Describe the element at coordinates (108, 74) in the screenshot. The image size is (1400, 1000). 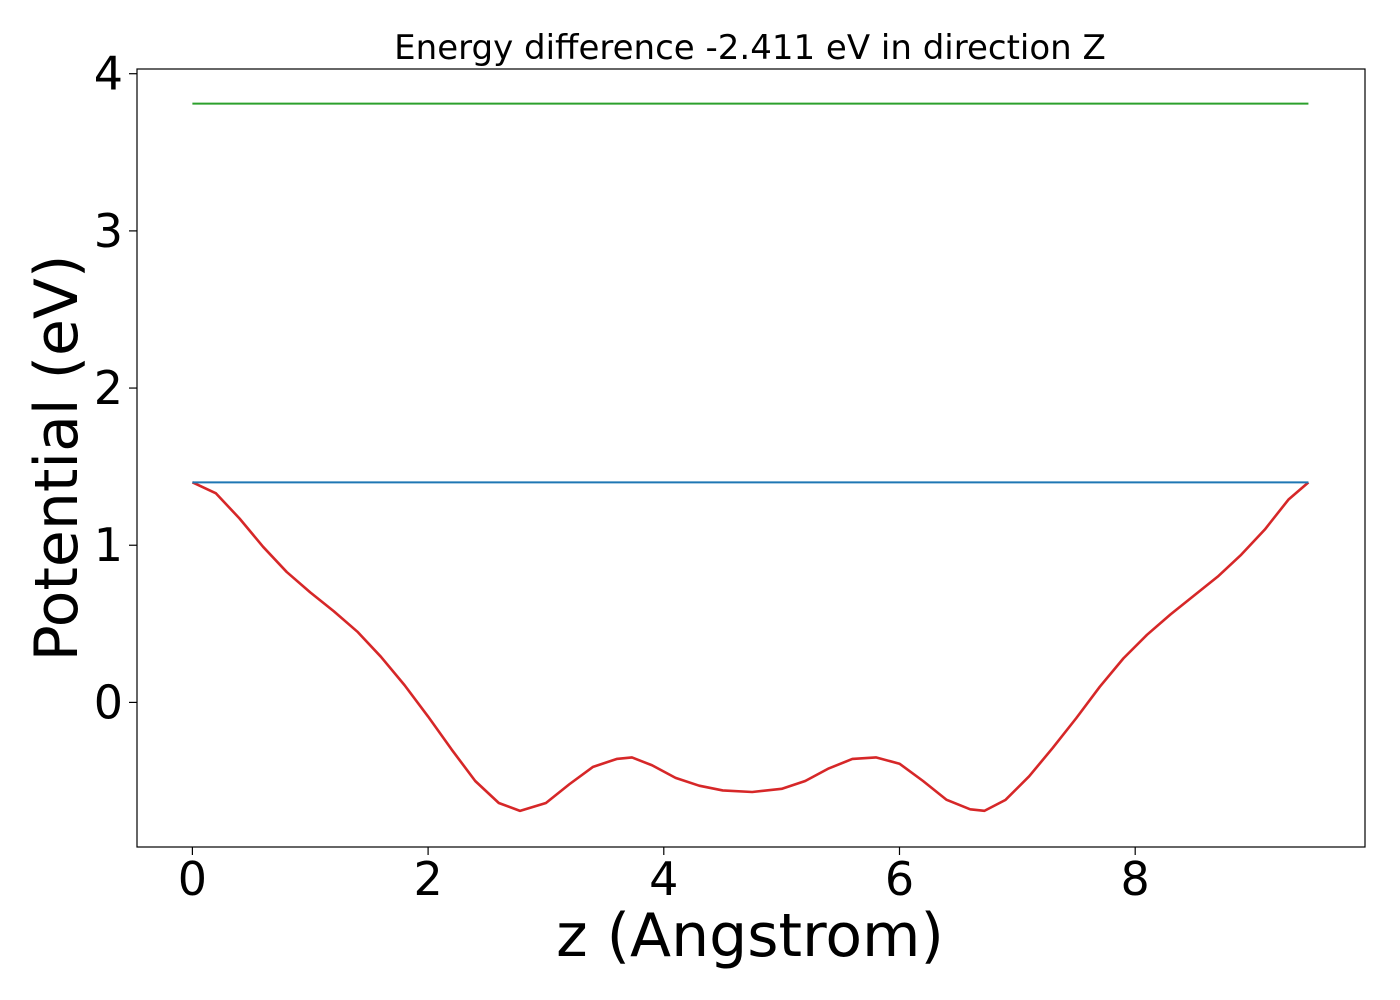
I see `y-tick-label: 4` at that location.